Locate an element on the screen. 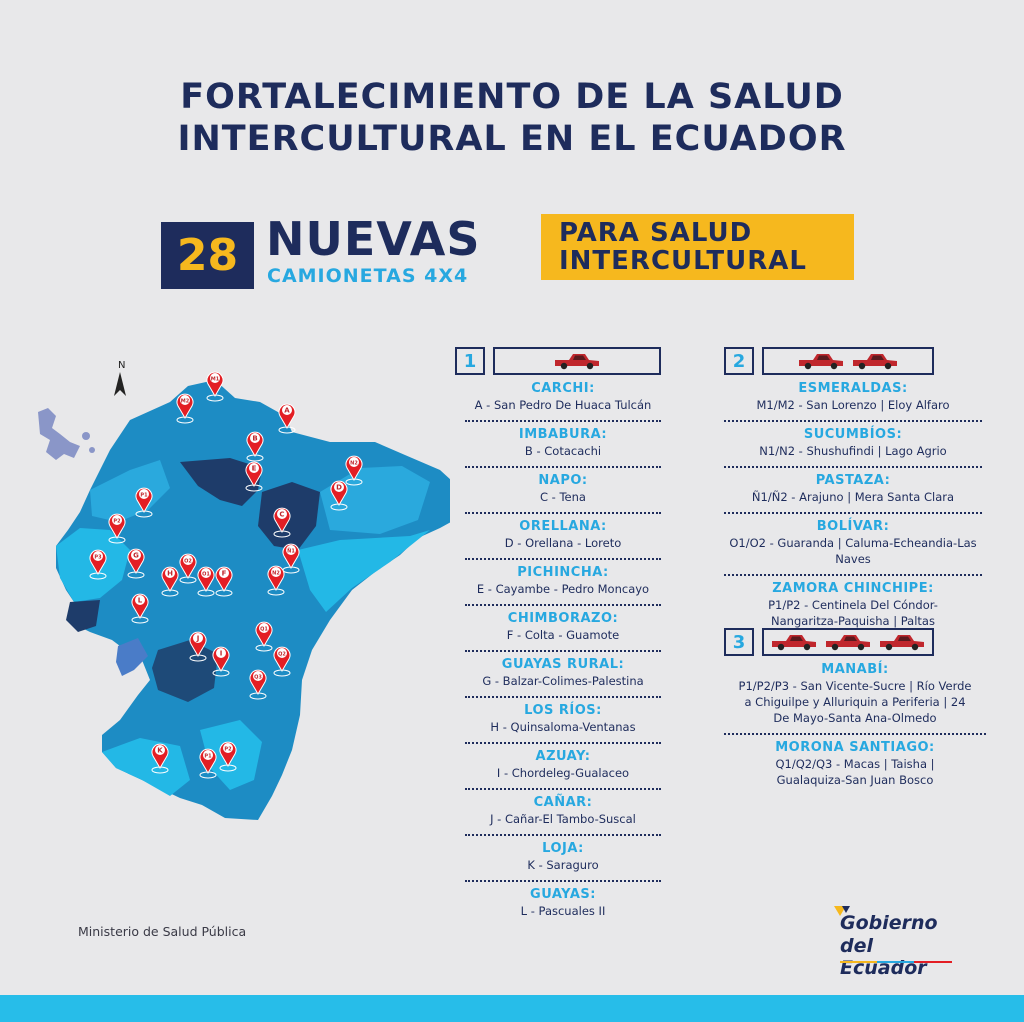 The width and height of the screenshot is (1024, 1022). logo-flag-underline is located at coordinates (896, 962).